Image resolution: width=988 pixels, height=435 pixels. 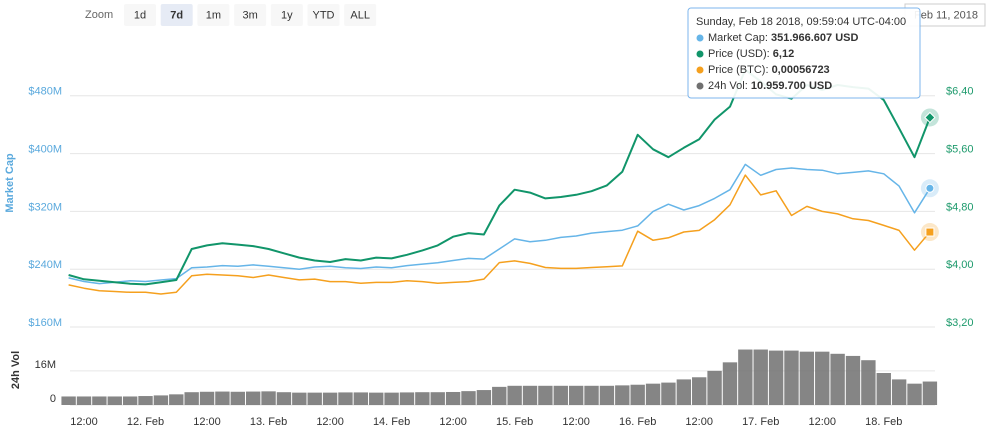 I want to click on zoom-button: YTD, so click(x=323, y=15).